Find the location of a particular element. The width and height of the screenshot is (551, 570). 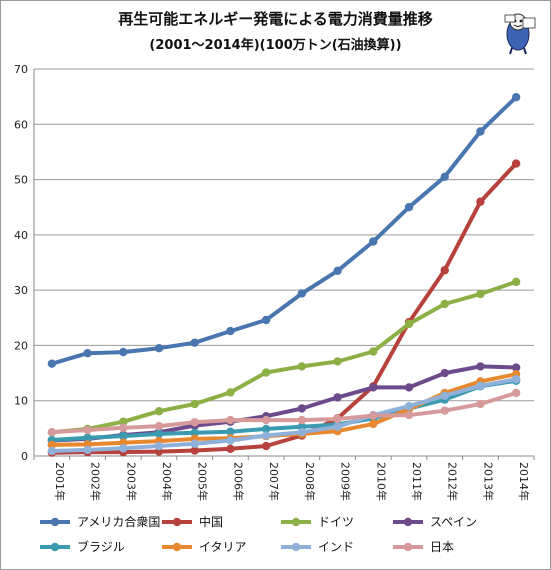

y-tick-label: 40 is located at coordinates (21, 235).